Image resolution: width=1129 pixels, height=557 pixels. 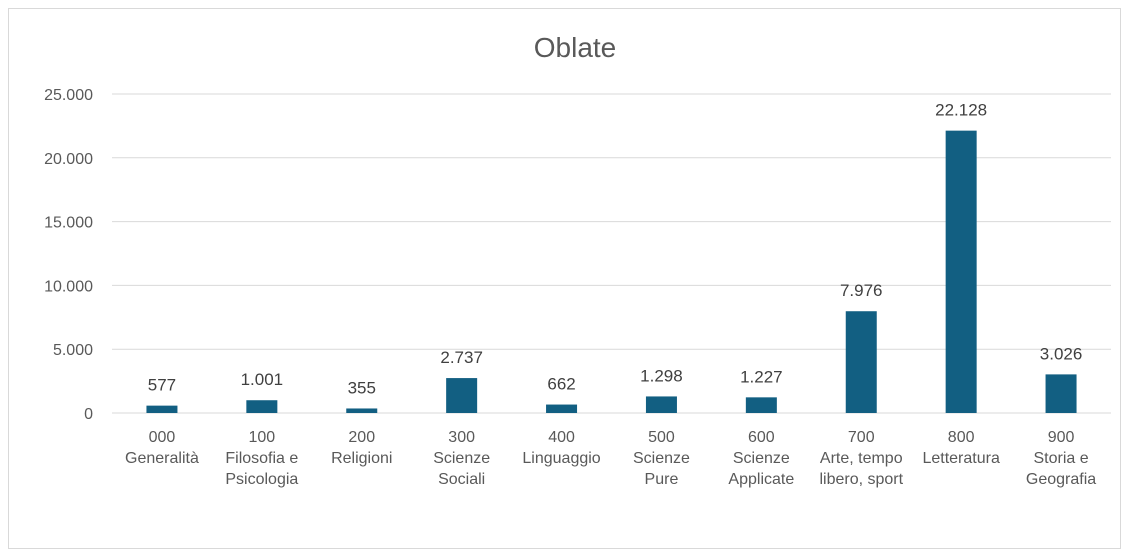 What do you see at coordinates (961, 110) in the screenshot?
I see `data-label: 22.128` at bounding box center [961, 110].